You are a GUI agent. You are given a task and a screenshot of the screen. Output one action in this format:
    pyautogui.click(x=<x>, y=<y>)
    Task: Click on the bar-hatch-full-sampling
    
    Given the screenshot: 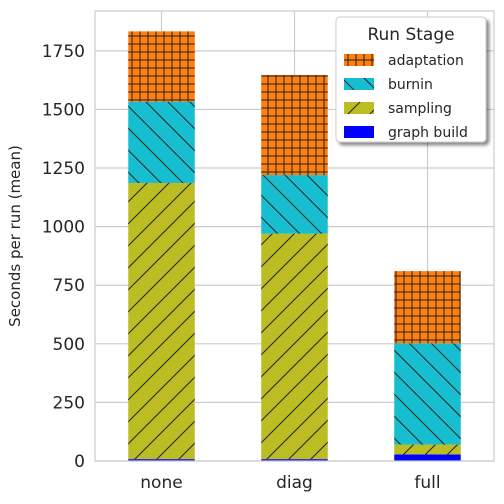 What is the action you would take?
    pyautogui.click(x=427, y=449)
    